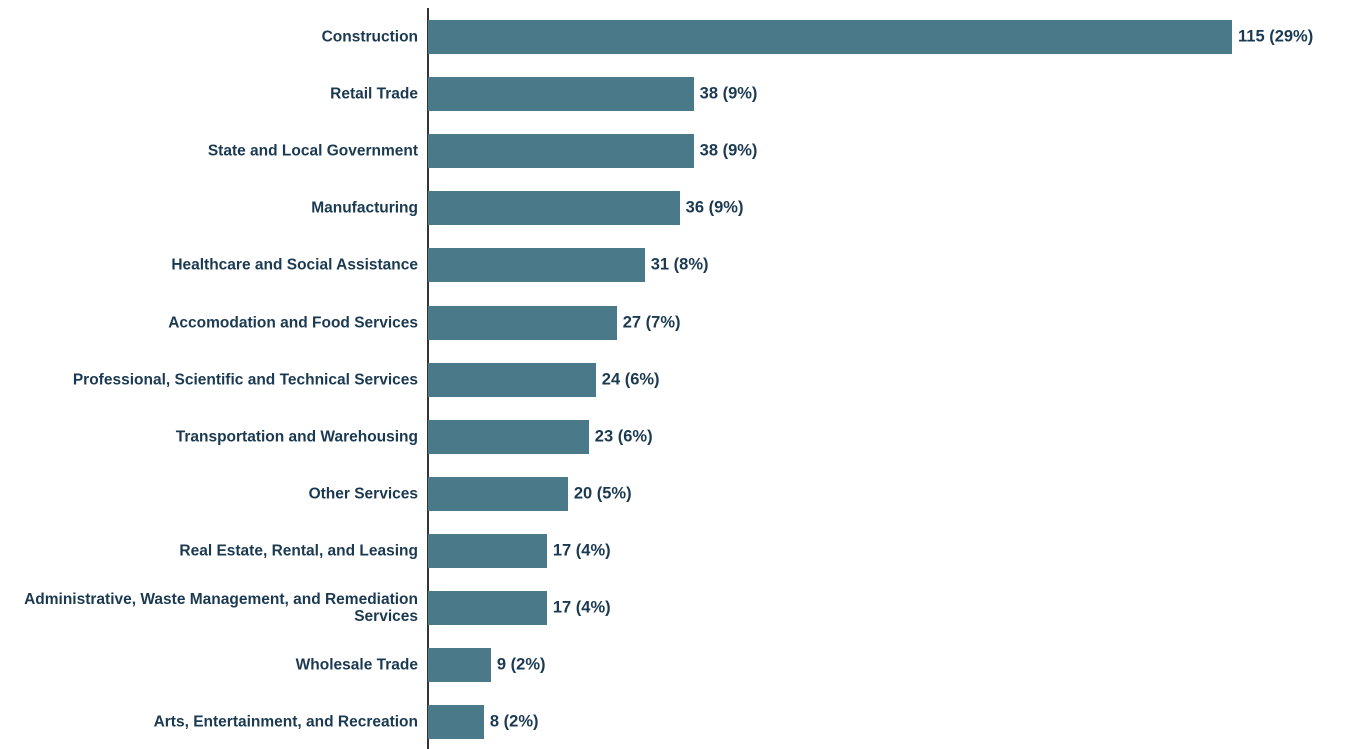  I want to click on value-label: 31 (8%), so click(679, 264).